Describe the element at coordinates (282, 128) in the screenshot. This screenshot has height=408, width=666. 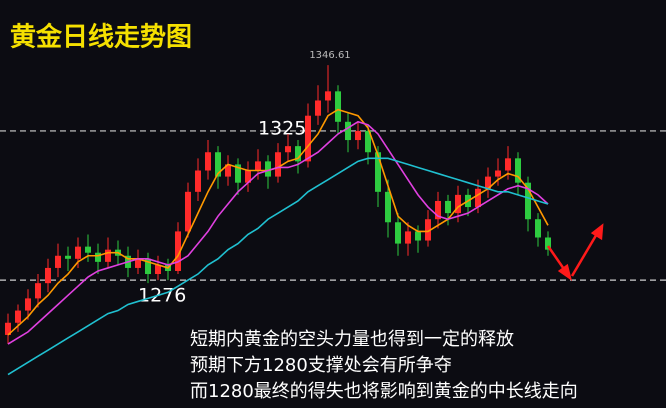
I see `level-label: 1325` at that location.